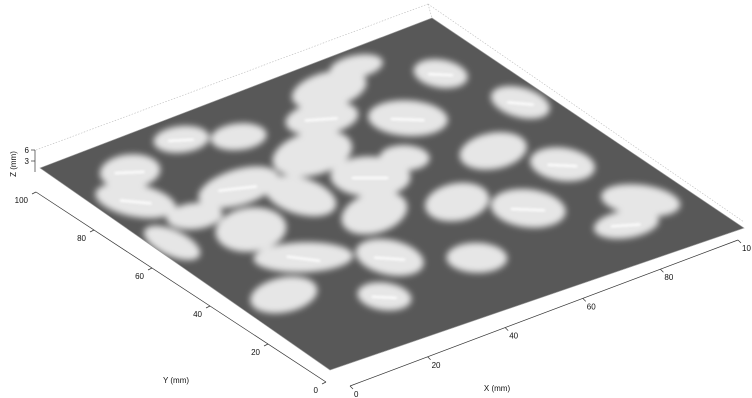  Describe the element at coordinates (497, 388) in the screenshot. I see `x-axis-label: X (mm)` at that location.